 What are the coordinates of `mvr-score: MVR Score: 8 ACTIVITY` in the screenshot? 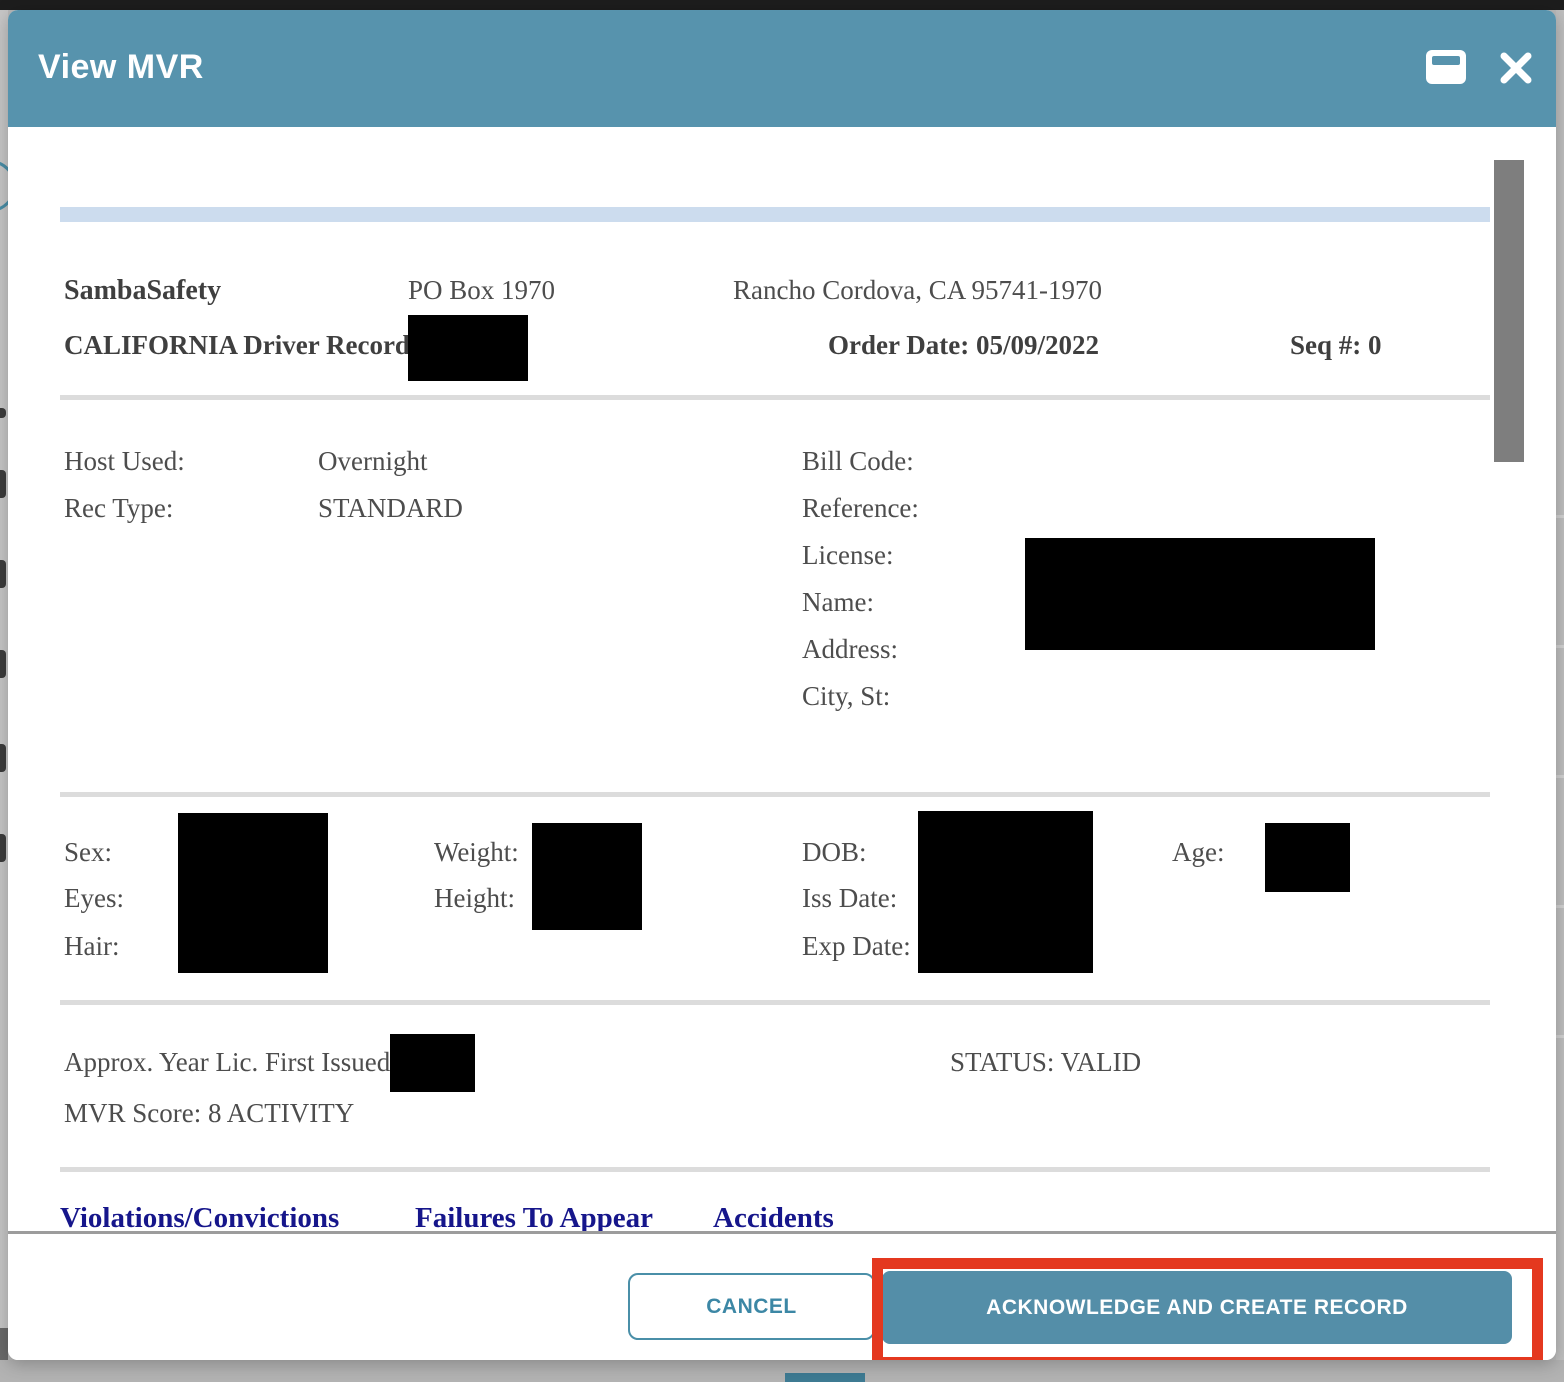 It's located at (209, 1113).